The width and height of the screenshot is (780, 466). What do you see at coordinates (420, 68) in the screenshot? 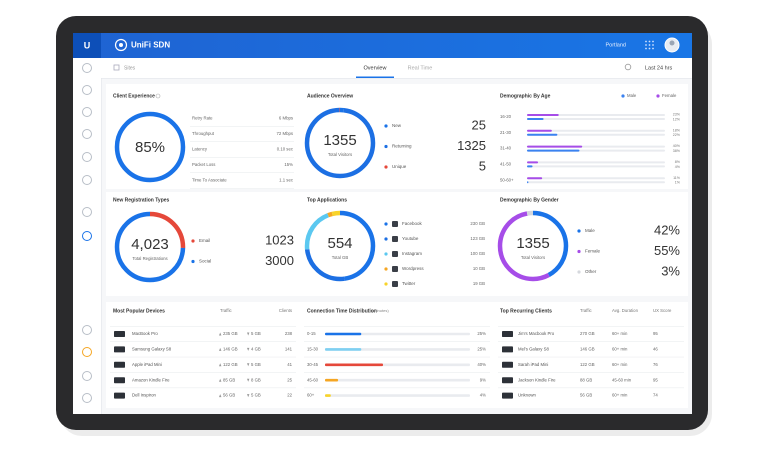
I see `tab: Real Time` at bounding box center [420, 68].